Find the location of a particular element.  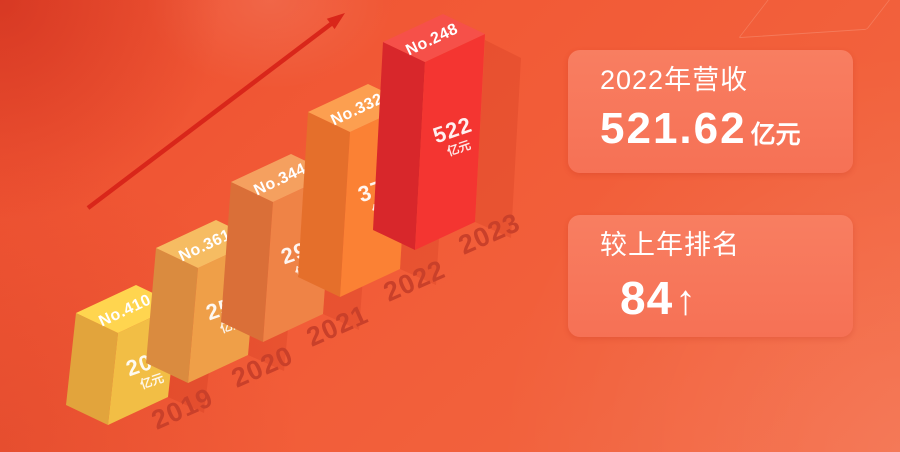

rank-up-arrow-icon: ↑ is located at coordinates (686, 299).